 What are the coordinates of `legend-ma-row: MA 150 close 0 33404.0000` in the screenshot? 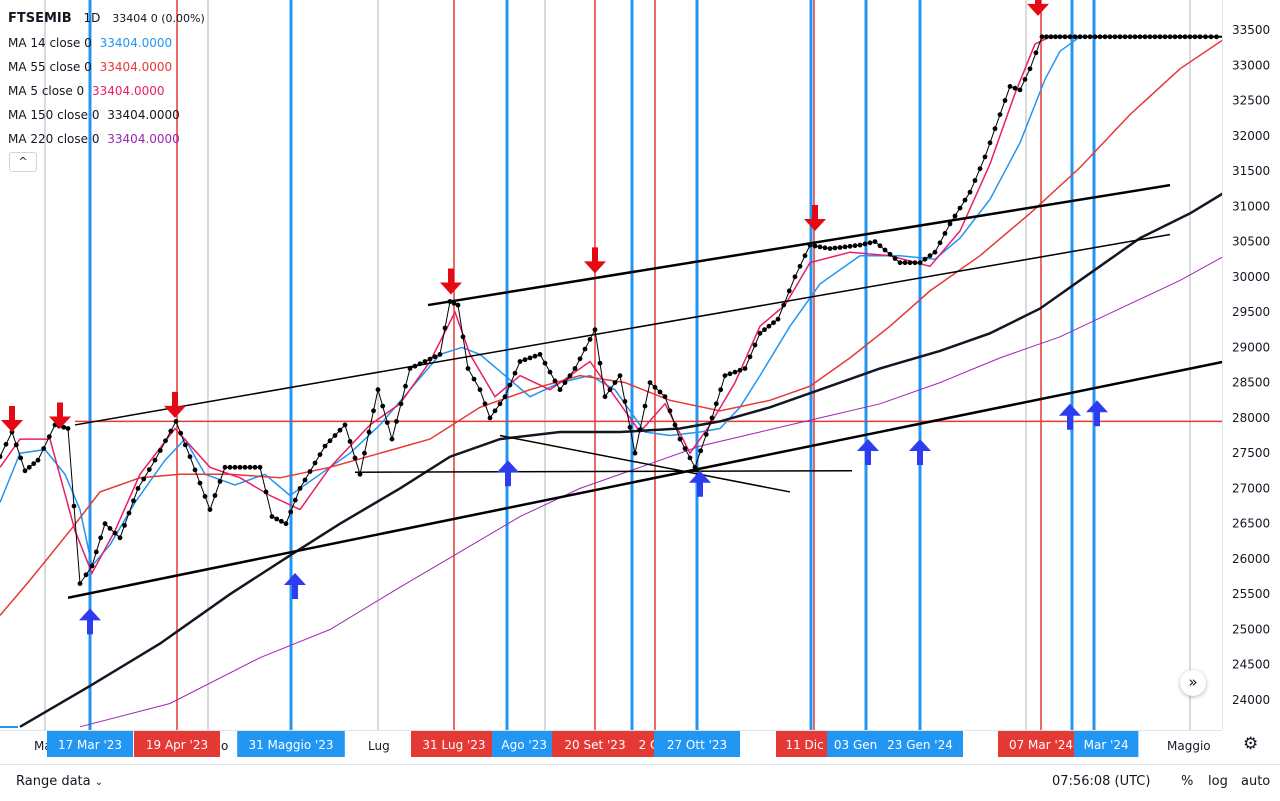 It's located at (106, 115).